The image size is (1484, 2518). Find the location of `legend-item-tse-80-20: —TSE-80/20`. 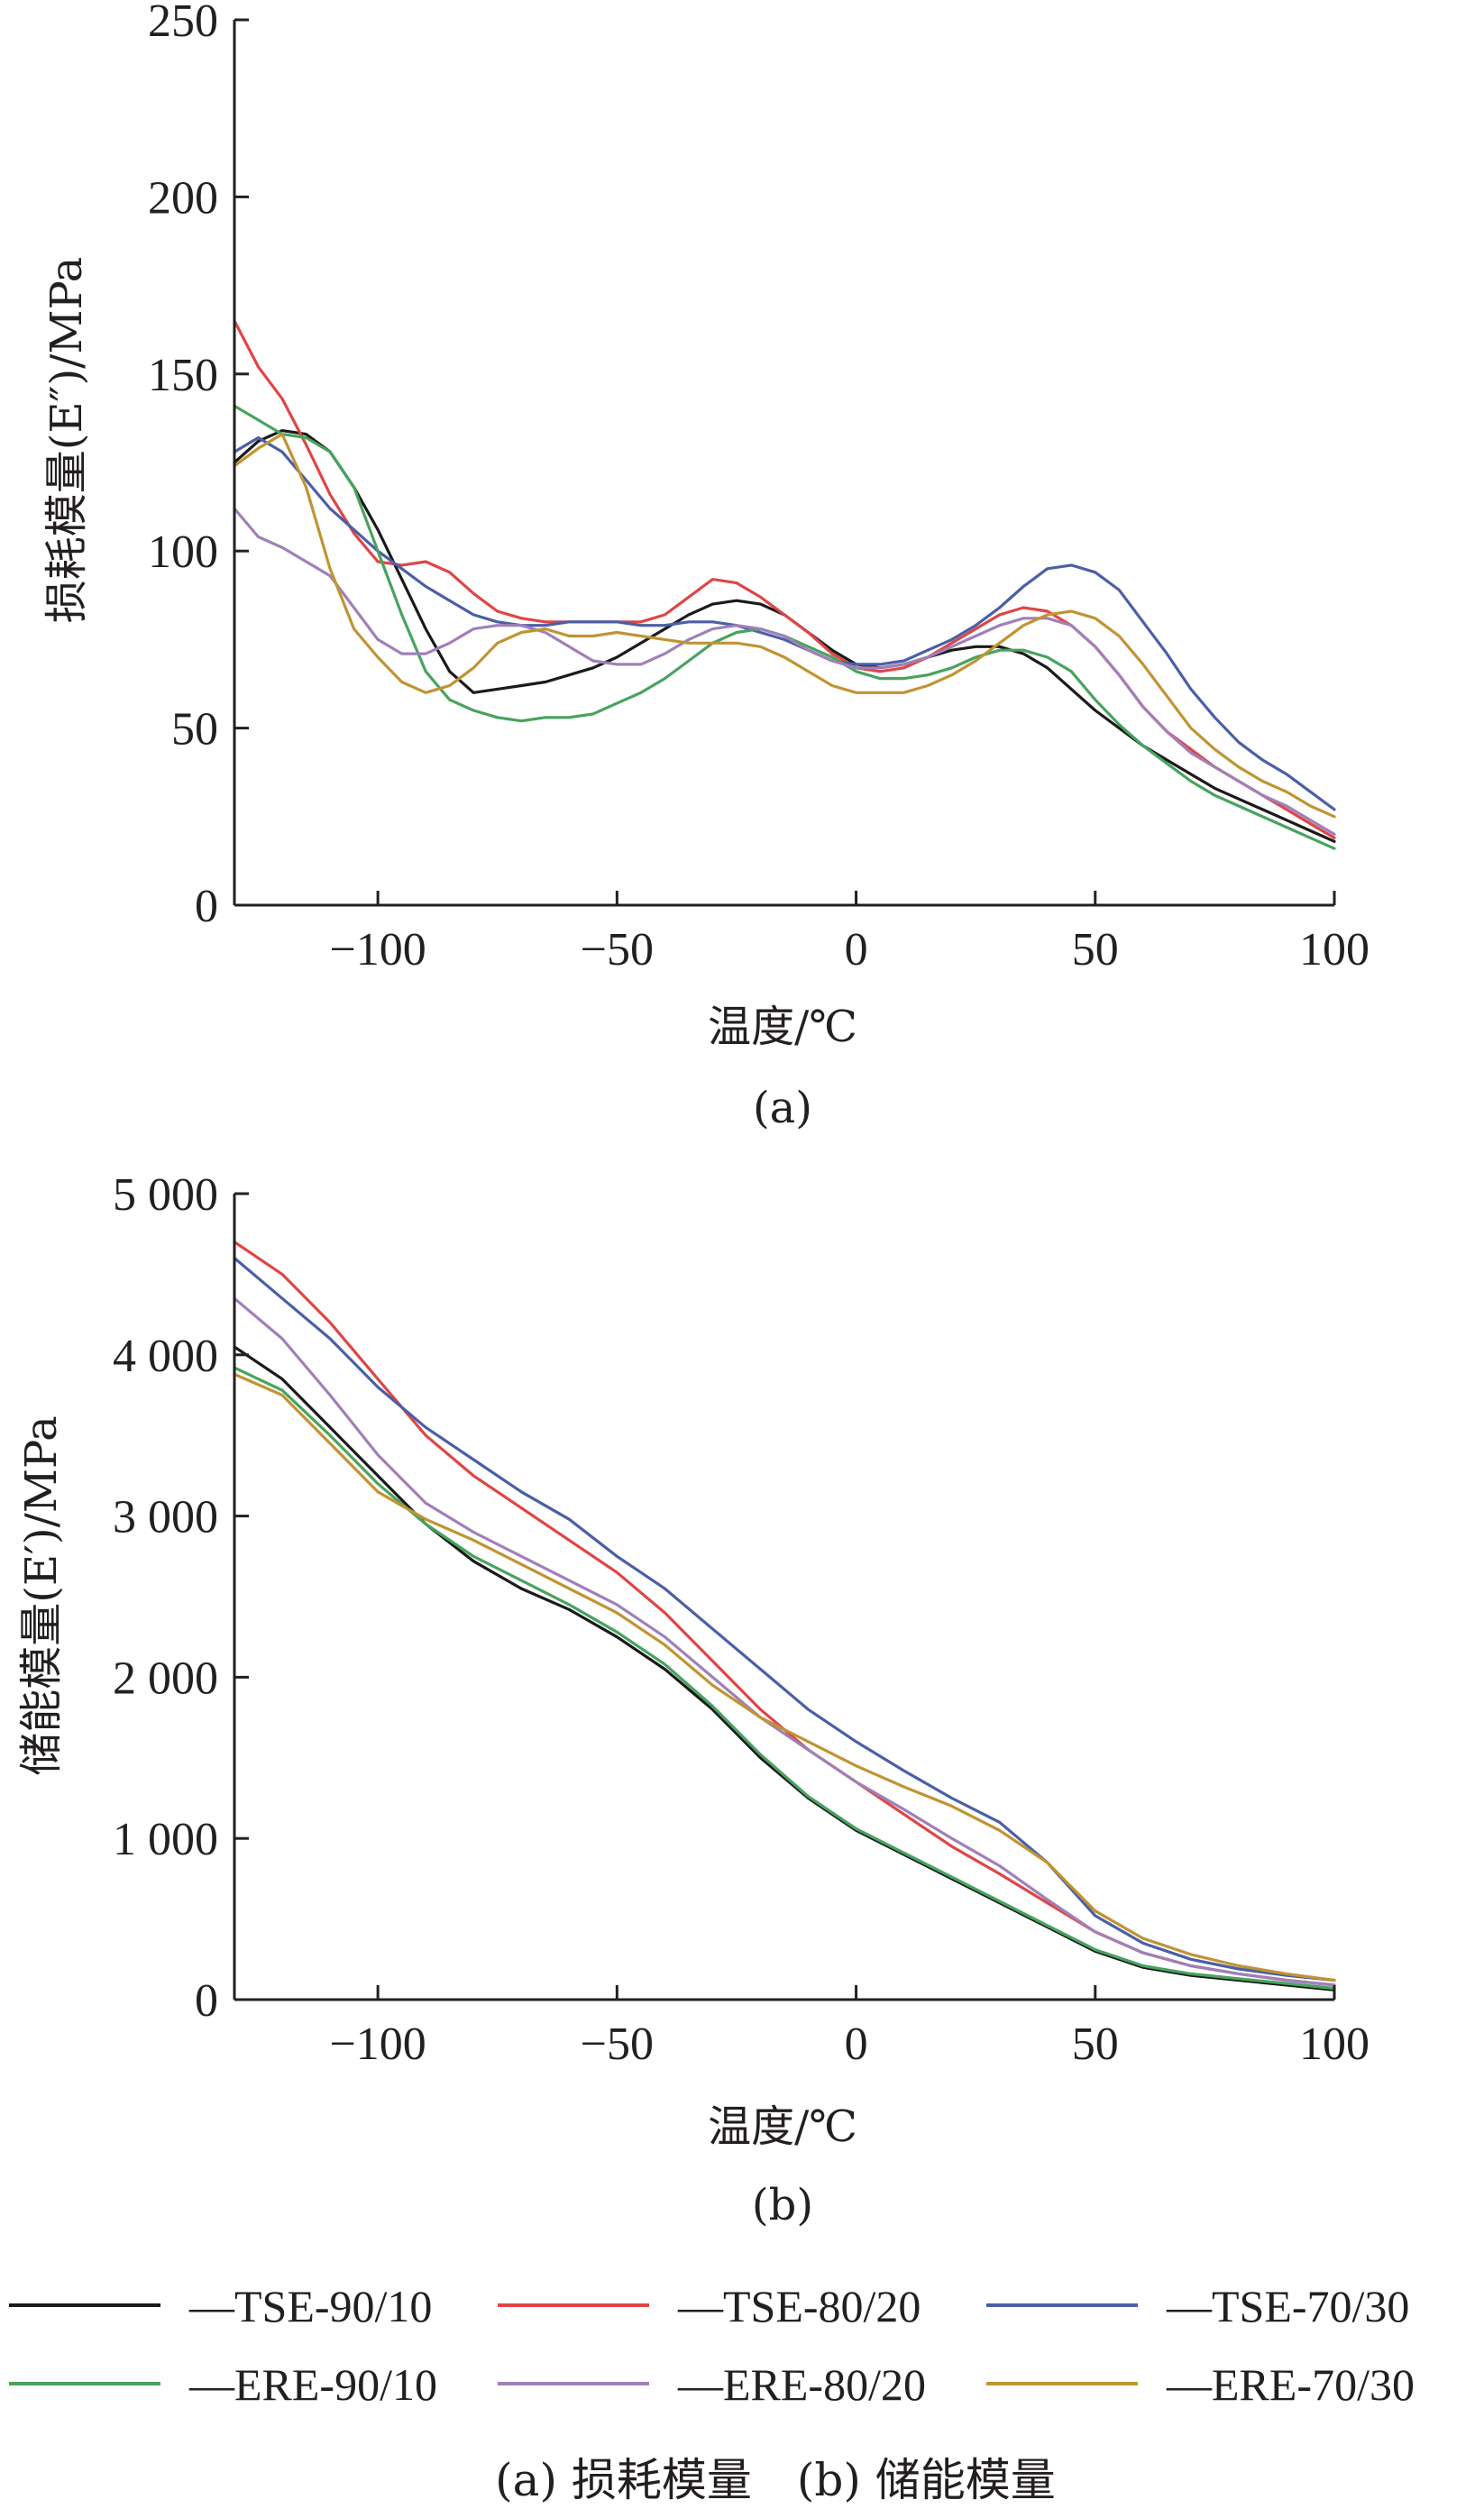

legend-item-tse-80-20: —TSE-80/20 is located at coordinates (709, 2306).